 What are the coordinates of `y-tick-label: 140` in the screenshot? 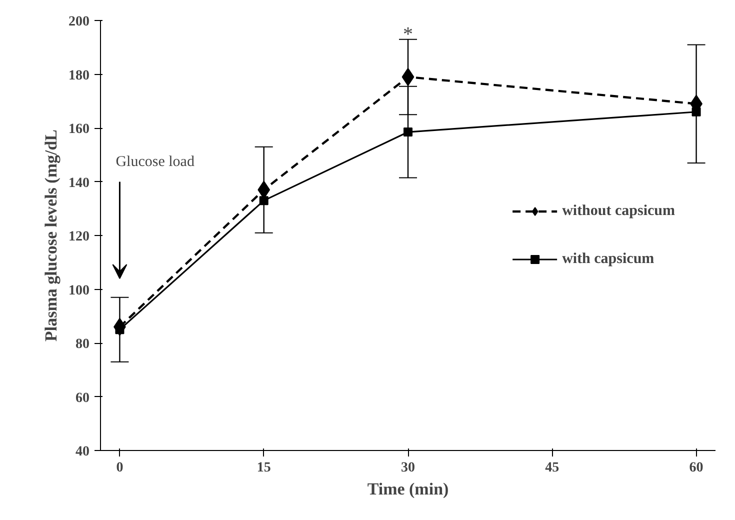 It's located at (79, 183).